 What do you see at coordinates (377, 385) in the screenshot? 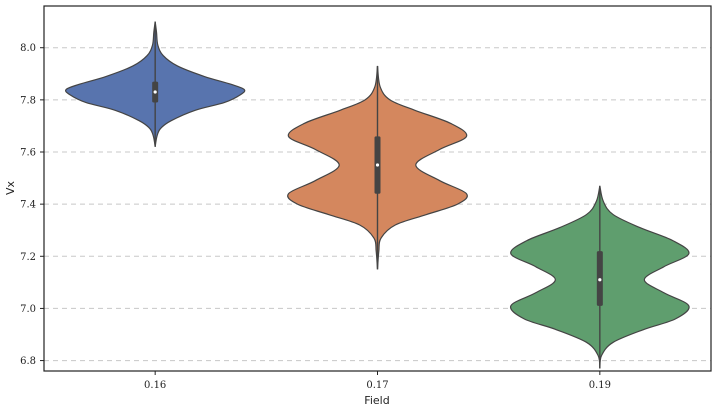
I see `x-tick-label: 0.17` at bounding box center [377, 385].